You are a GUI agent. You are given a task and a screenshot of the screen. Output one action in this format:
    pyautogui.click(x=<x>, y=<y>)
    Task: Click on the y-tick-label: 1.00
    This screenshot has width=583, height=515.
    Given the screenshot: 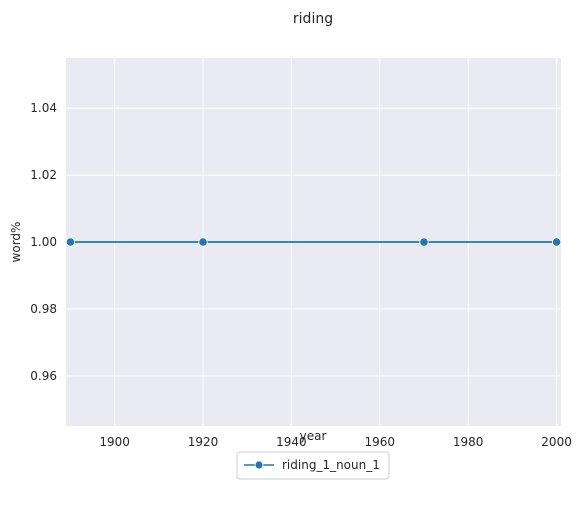 What is the action you would take?
    pyautogui.click(x=43, y=242)
    